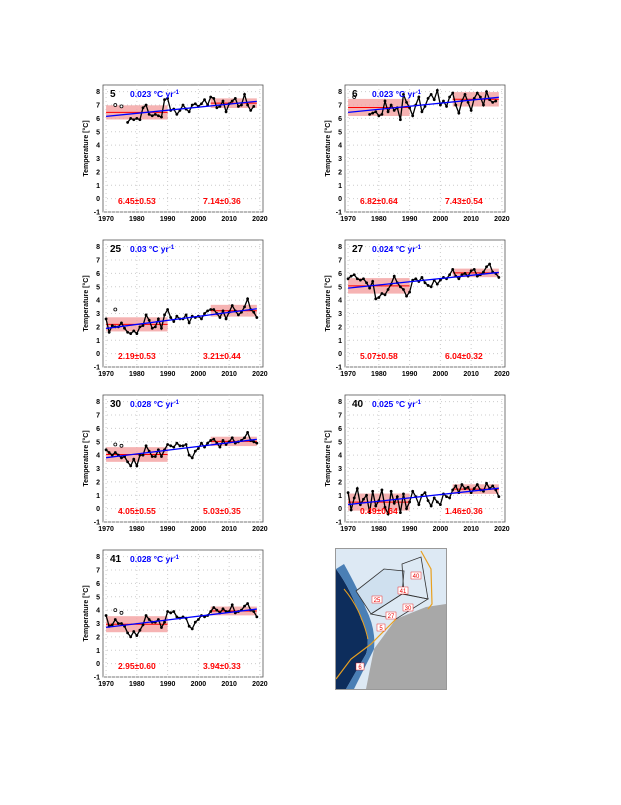 The height and width of the screenshot is (805, 621). Describe the element at coordinates (339, 523) in the screenshot. I see `y-tick-label: -1` at that location.